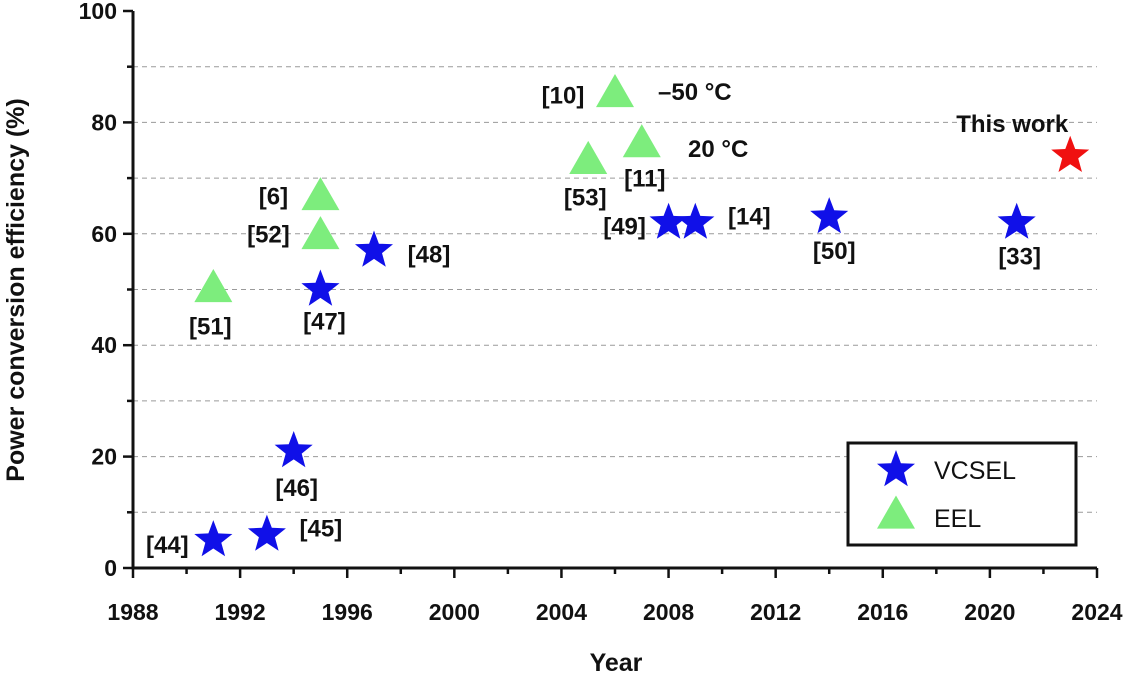  I want to click on y-tick-label: 60, so click(104, 234).